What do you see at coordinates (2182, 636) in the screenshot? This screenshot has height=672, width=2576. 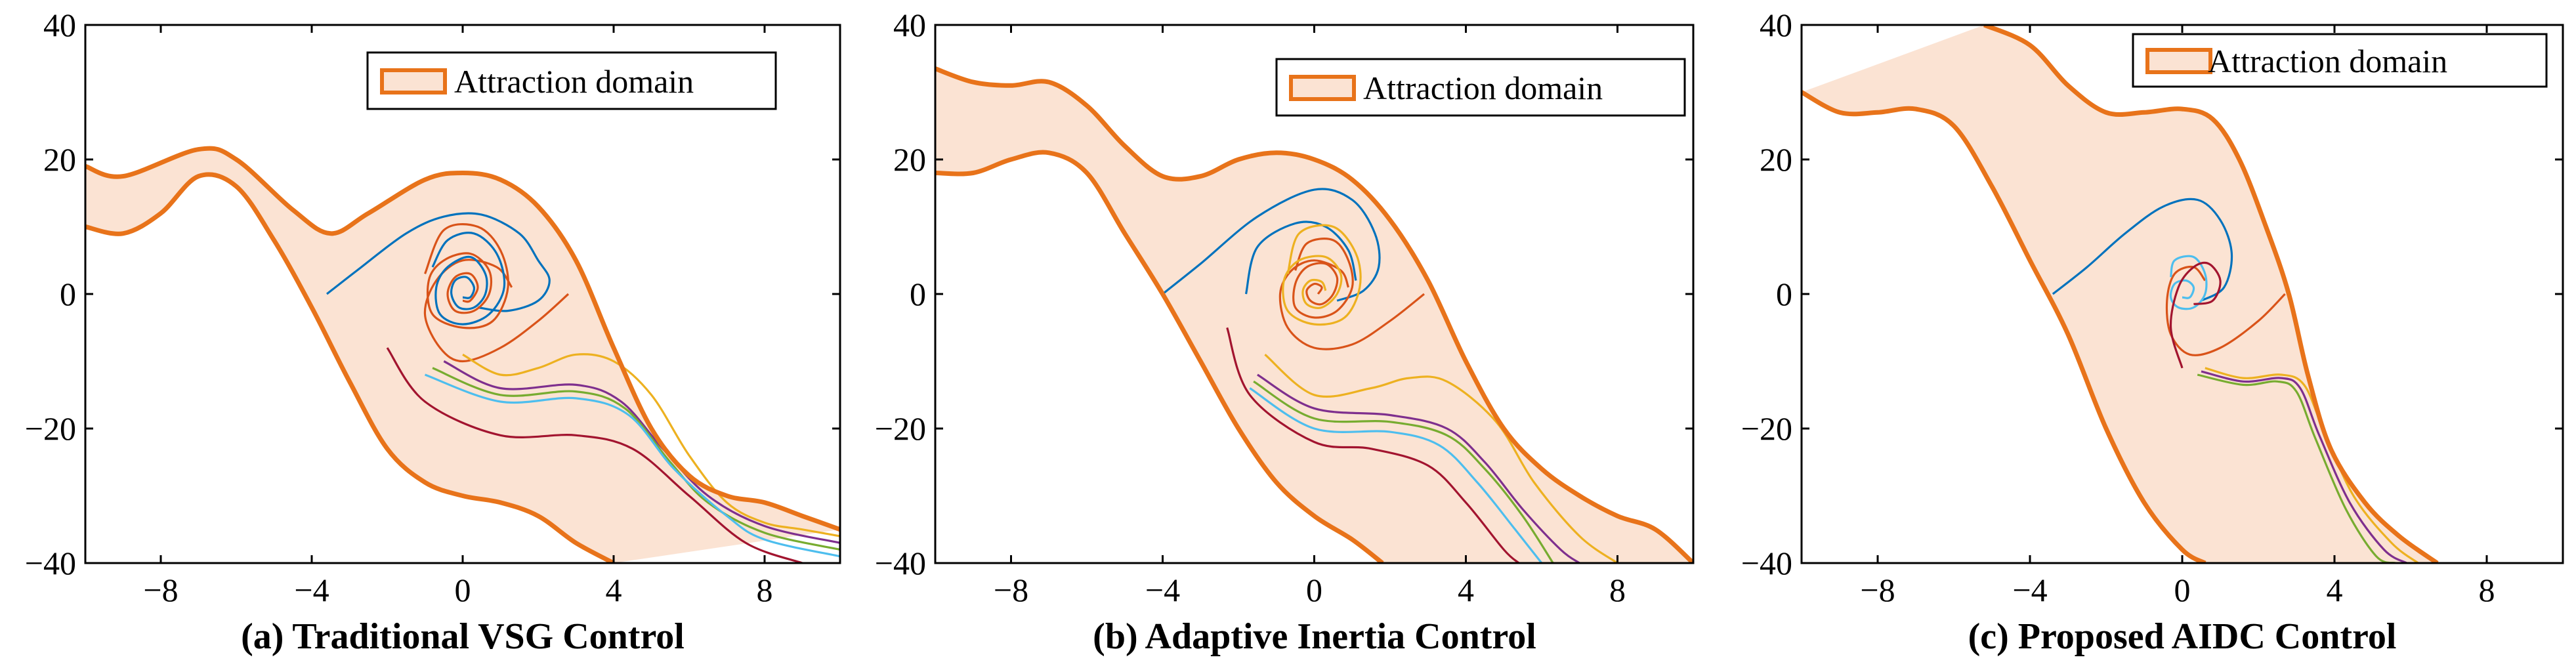 I see `caption-c: (c) Proposed AIDC Control` at bounding box center [2182, 636].